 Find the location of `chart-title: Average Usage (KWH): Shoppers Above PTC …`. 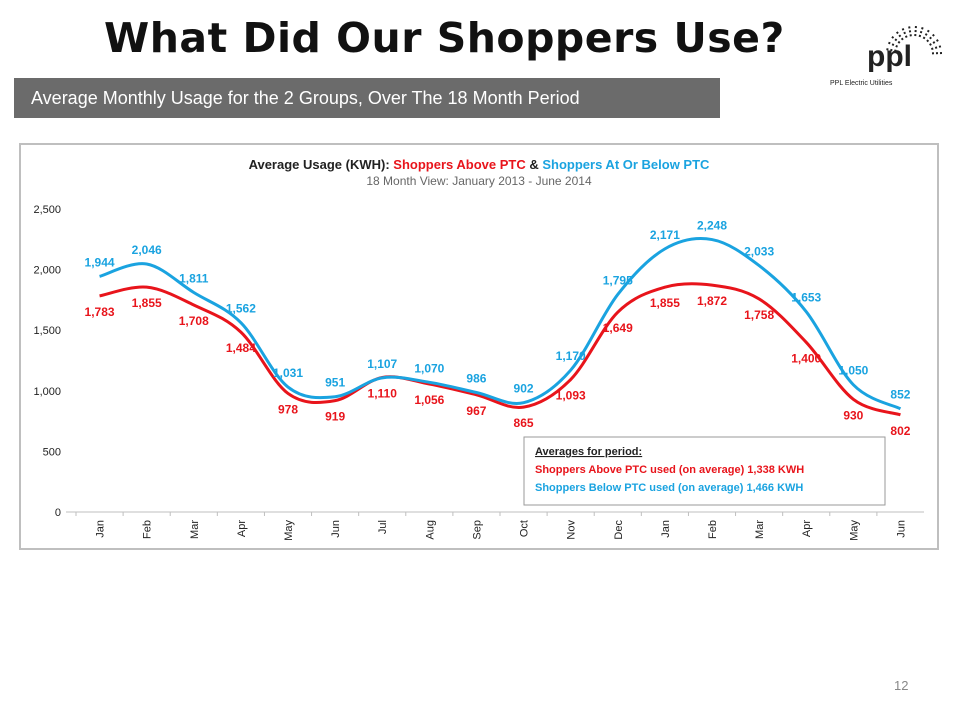

chart-title: Average Usage (KWH): Shoppers Above PTC … is located at coordinates (479, 164).